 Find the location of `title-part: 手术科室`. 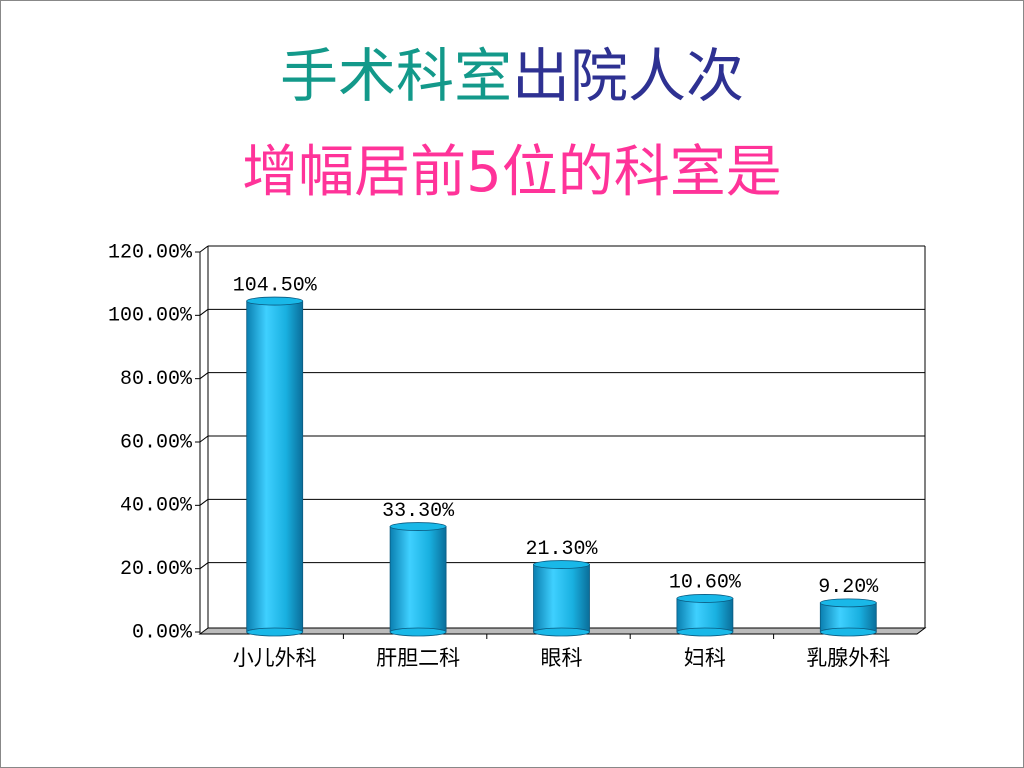

title-part: 手术科室 is located at coordinates (396, 76).